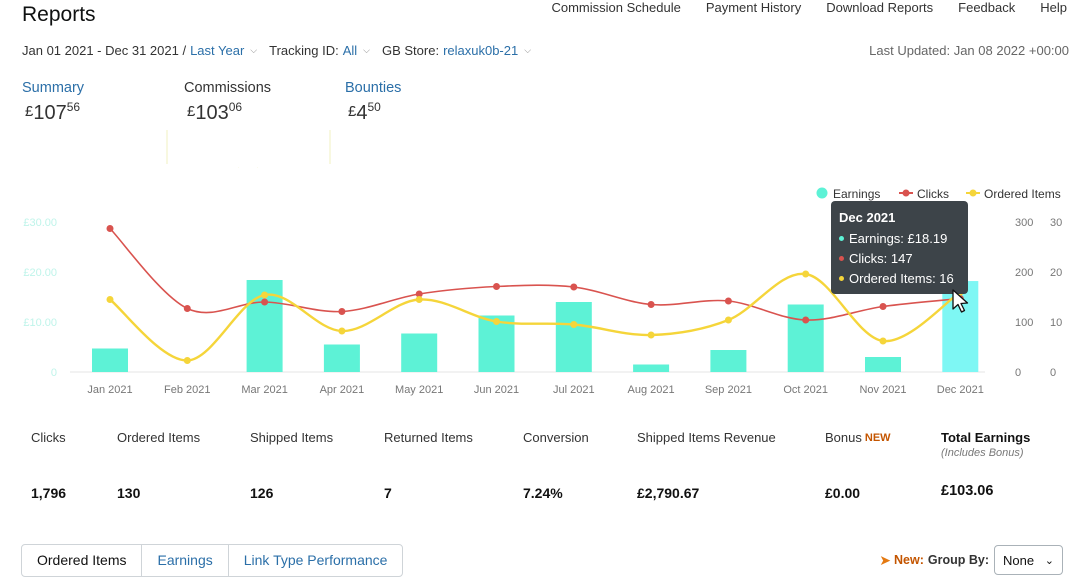  What do you see at coordinates (899, 239) in the screenshot?
I see `tooltip-row-earnings: Earnings: £18.19` at bounding box center [899, 239].